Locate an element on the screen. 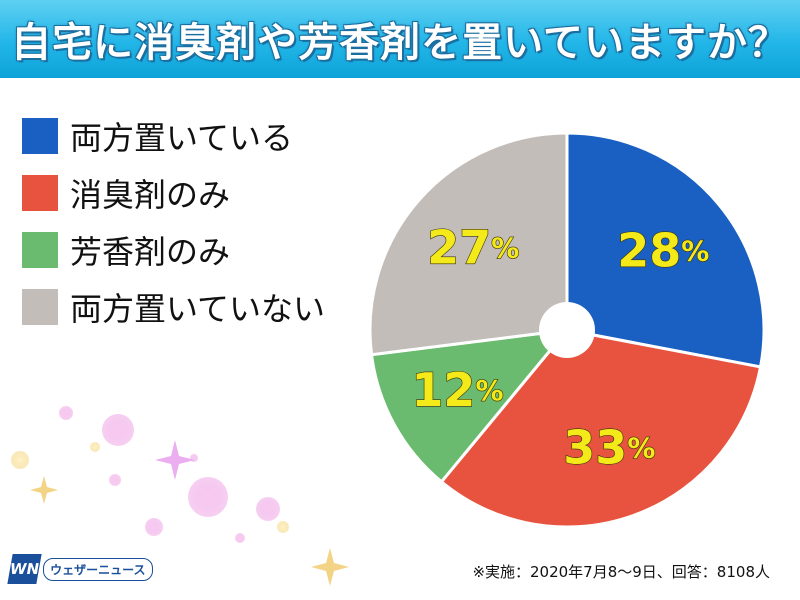 The width and height of the screenshot is (800, 600). legend-label-neither: 両方置いていない is located at coordinates (198, 309).